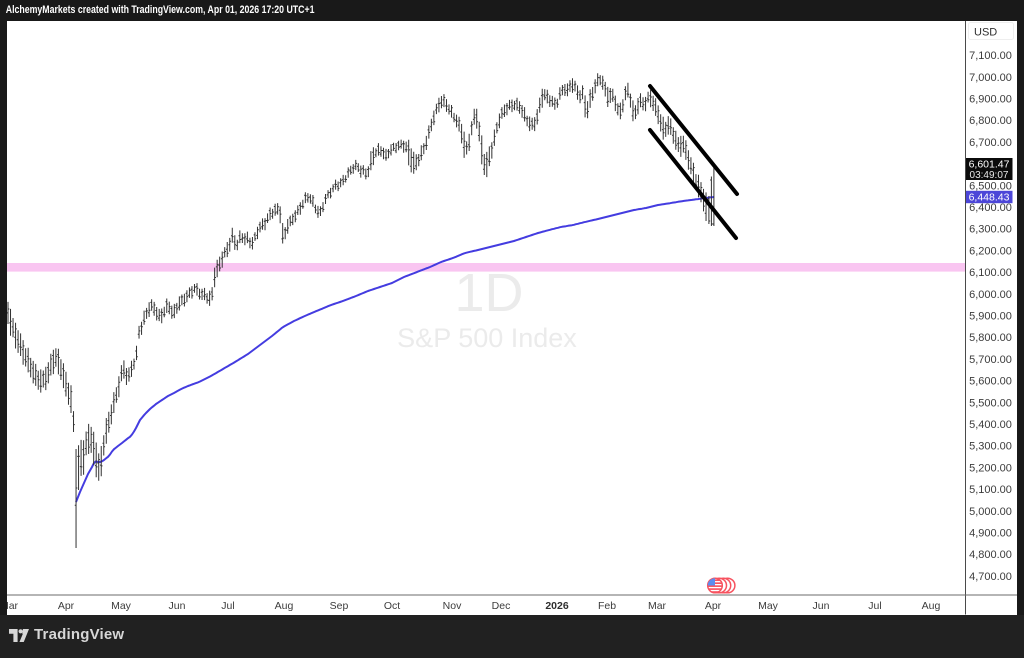 The image size is (1024, 658). What do you see at coordinates (990, 78) in the screenshot?
I see `svg-text: 7,000.00` at bounding box center [990, 78].